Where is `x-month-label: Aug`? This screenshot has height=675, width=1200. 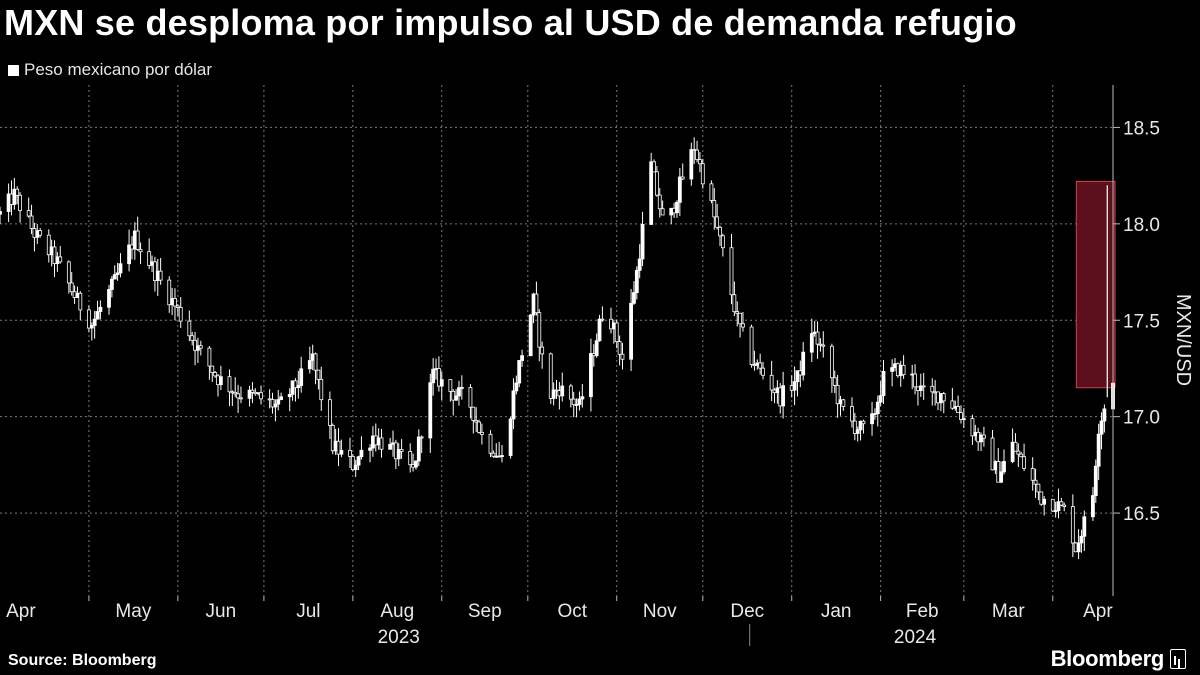 x-month-label: Aug is located at coordinates (397, 611).